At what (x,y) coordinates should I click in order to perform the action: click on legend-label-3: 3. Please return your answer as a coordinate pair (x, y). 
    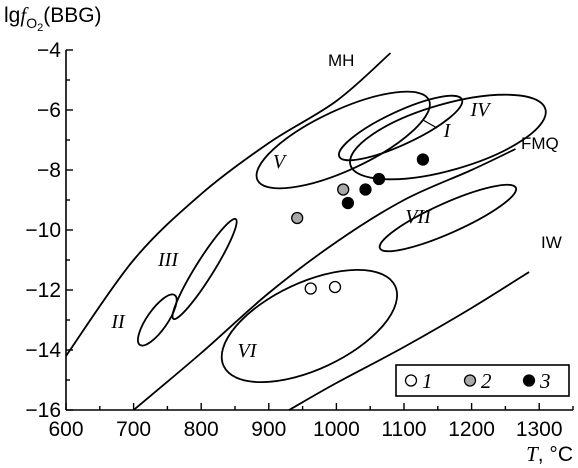
    Looking at the image, I should click on (545, 381).